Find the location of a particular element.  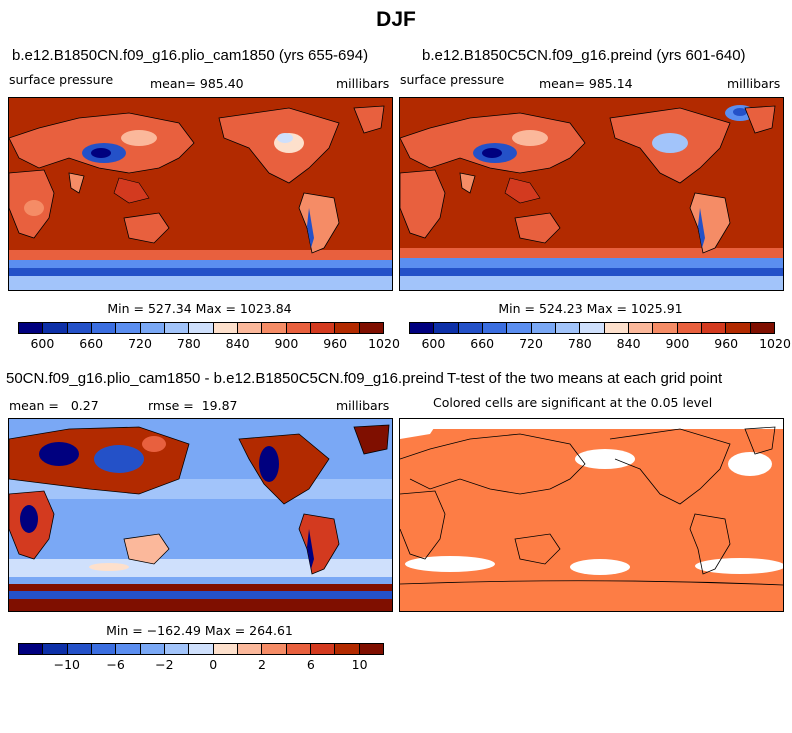

panel-ttest-map is located at coordinates (591, 515).